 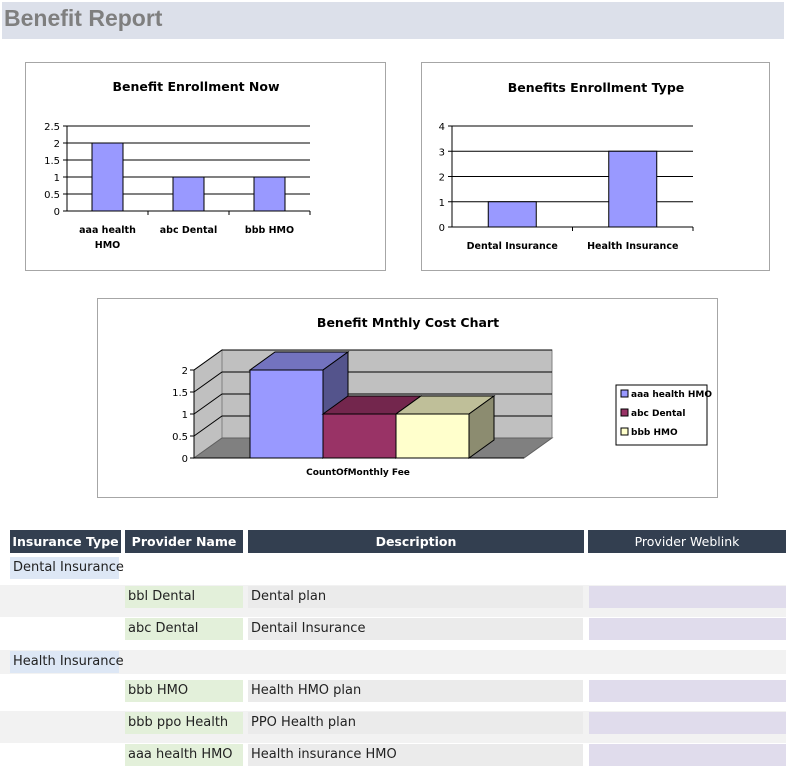 What do you see at coordinates (408, 322) in the screenshot?
I see `chart-title: Benefit Mnthly Cost Chart` at bounding box center [408, 322].